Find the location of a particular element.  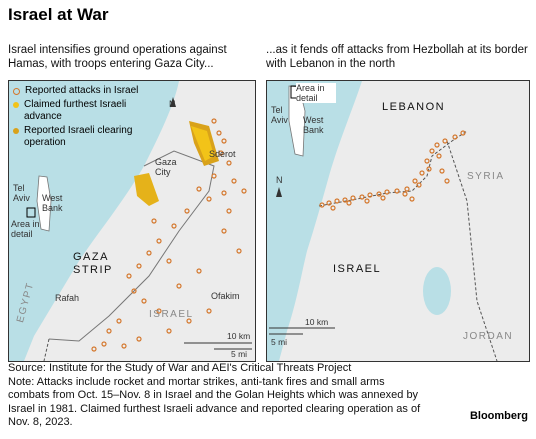

country-label-lebanon: LEBANON is located at coordinates (414, 107).